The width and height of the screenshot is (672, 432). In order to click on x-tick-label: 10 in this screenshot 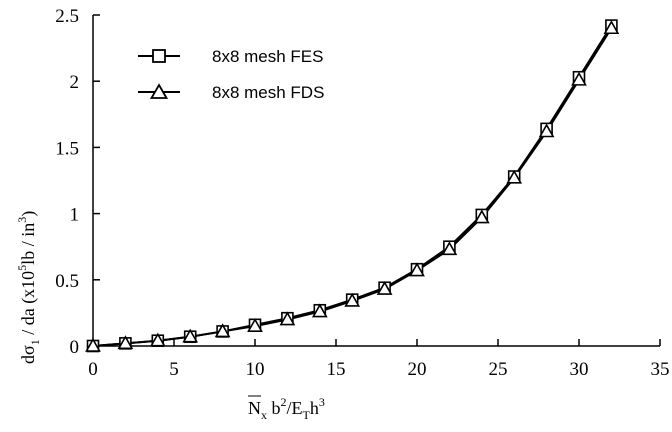, I will do `click(255, 369)`.